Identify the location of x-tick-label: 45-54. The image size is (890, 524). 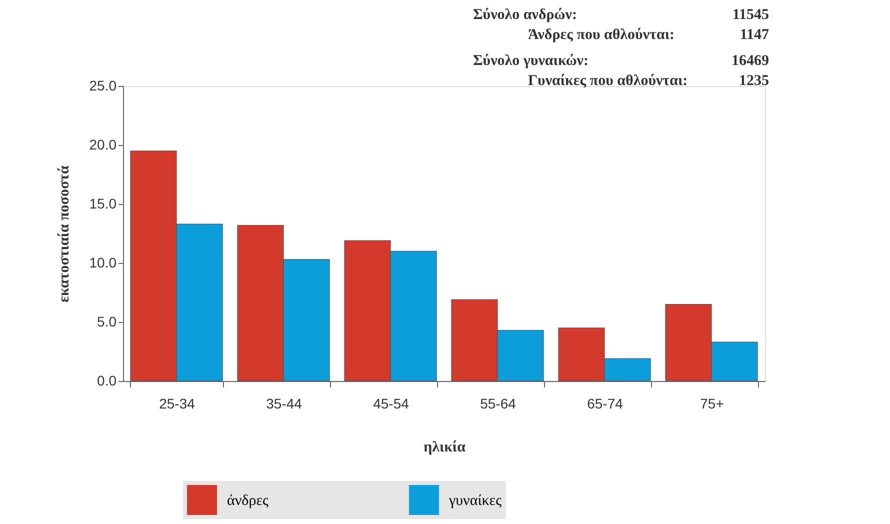
(391, 404).